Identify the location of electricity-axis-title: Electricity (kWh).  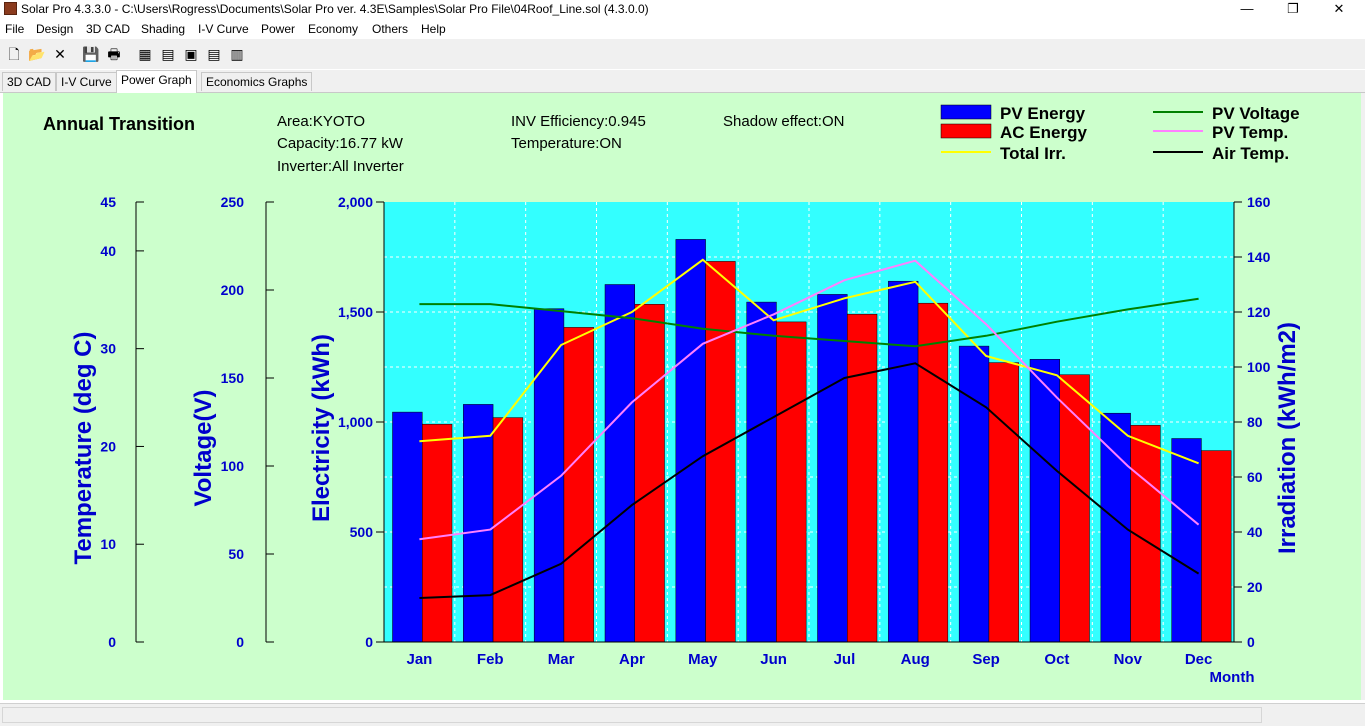
(321, 428).